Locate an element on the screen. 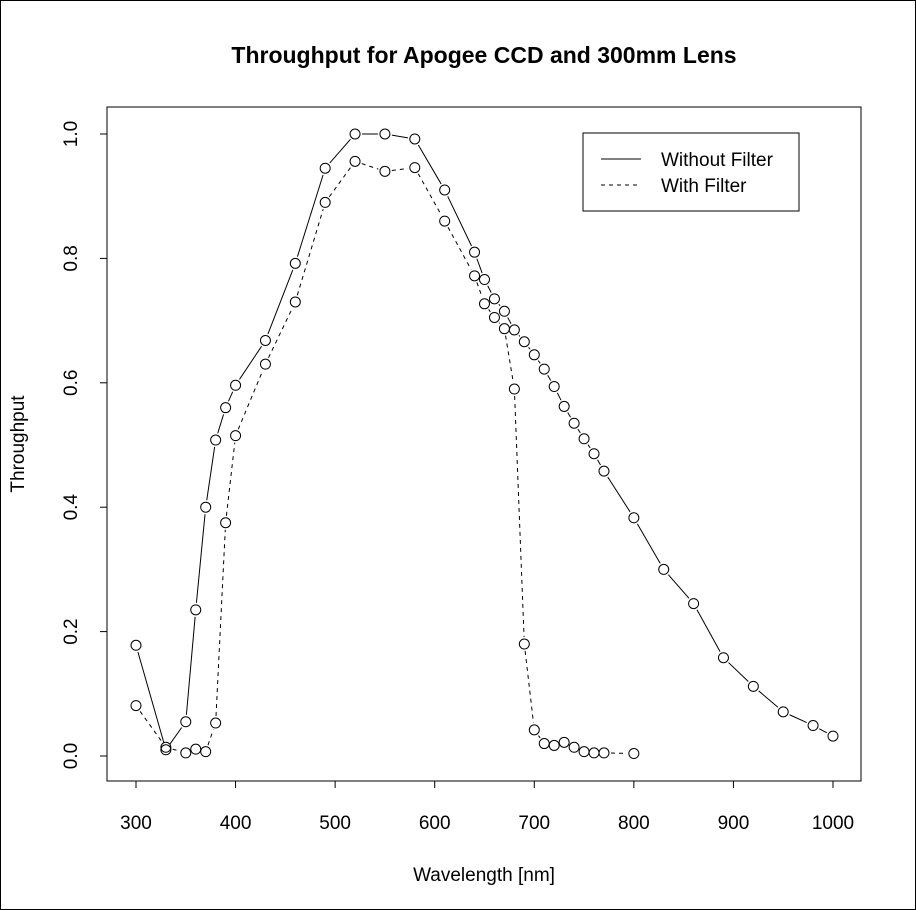  legend: Without Filter With Filter is located at coordinates (691, 172).